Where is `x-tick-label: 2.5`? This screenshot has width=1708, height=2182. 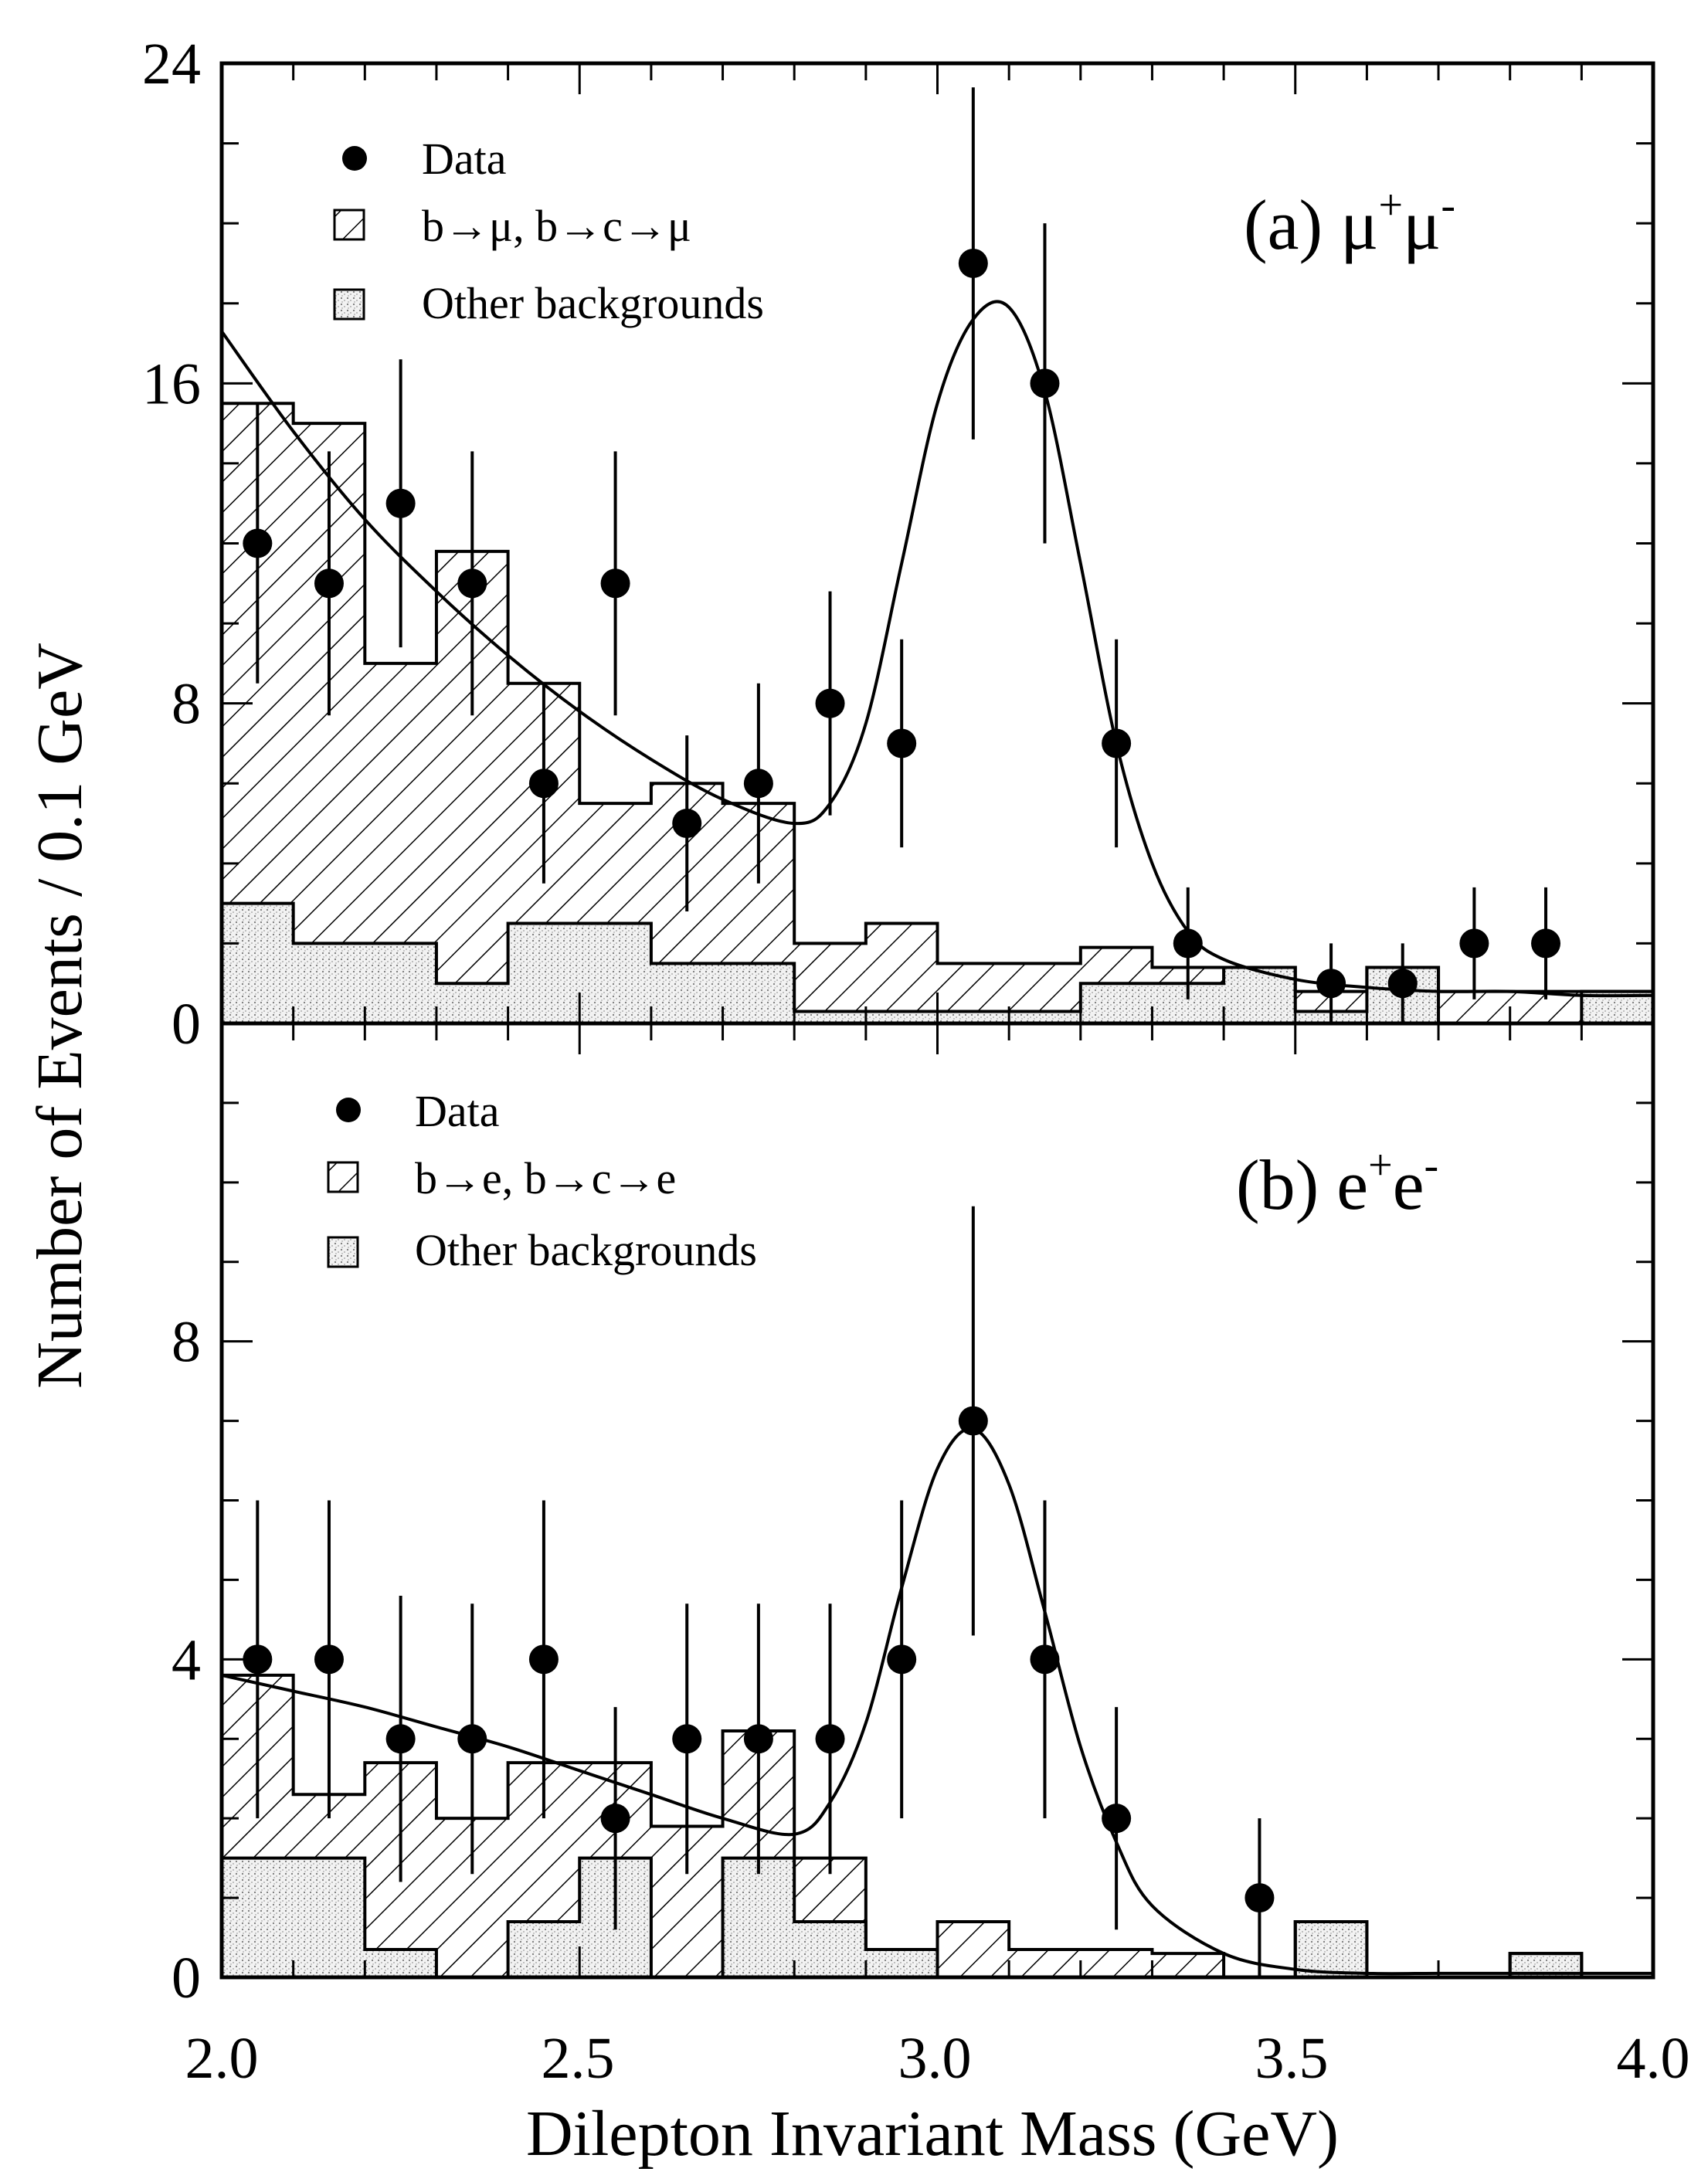 x-tick-label: 2.5 is located at coordinates (579, 2059).